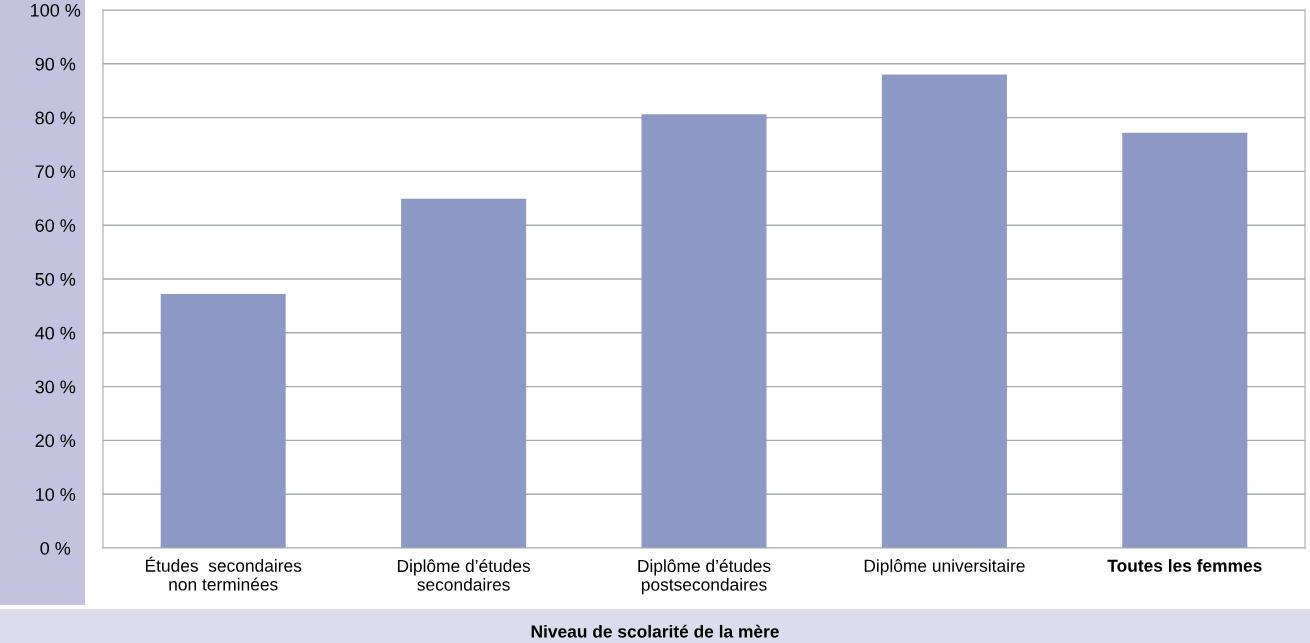 The height and width of the screenshot is (643, 1310). Describe the element at coordinates (655, 631) in the screenshot. I see `x-axis-title: Niveau de scolarité de la mère` at that location.